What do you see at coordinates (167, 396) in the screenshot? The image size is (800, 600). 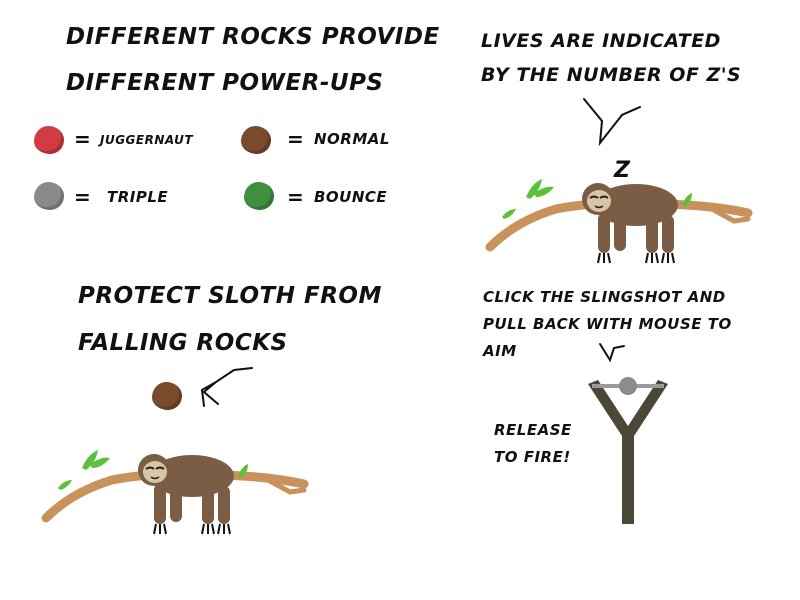 I see `falling-rock-icon` at bounding box center [167, 396].